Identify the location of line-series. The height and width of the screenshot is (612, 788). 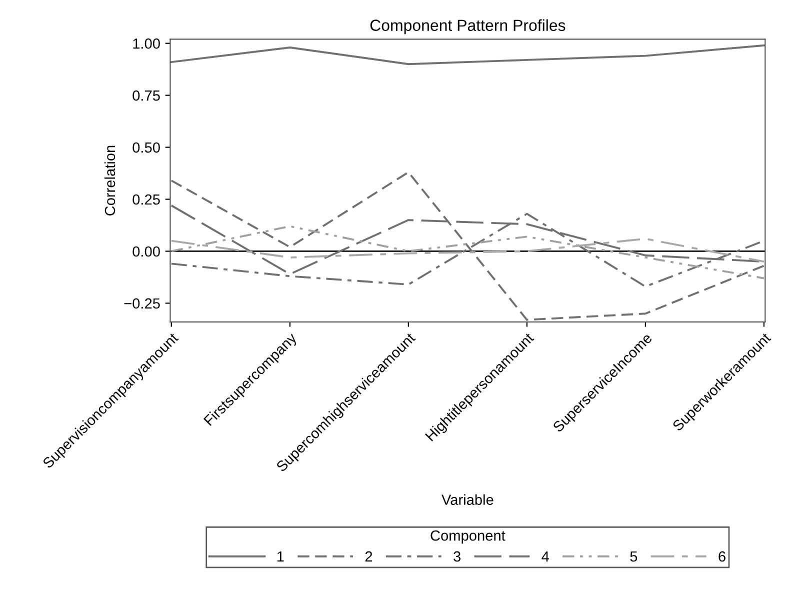
(467, 55).